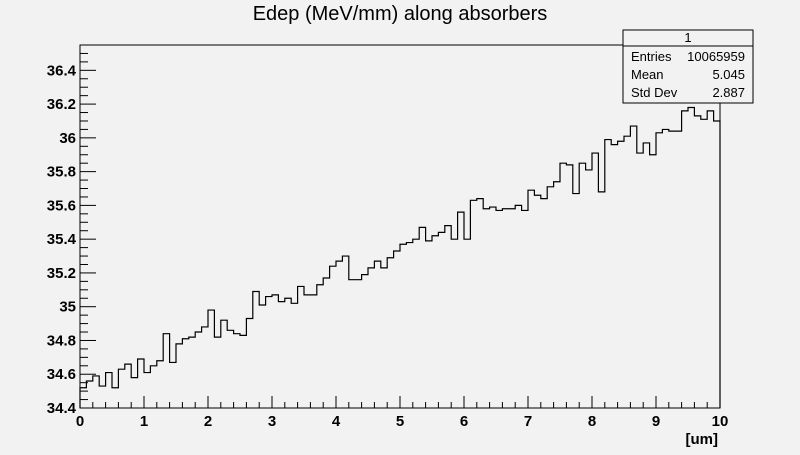 This screenshot has width=800, height=455. I want to click on stats-mean-label: Mean, so click(647, 74).